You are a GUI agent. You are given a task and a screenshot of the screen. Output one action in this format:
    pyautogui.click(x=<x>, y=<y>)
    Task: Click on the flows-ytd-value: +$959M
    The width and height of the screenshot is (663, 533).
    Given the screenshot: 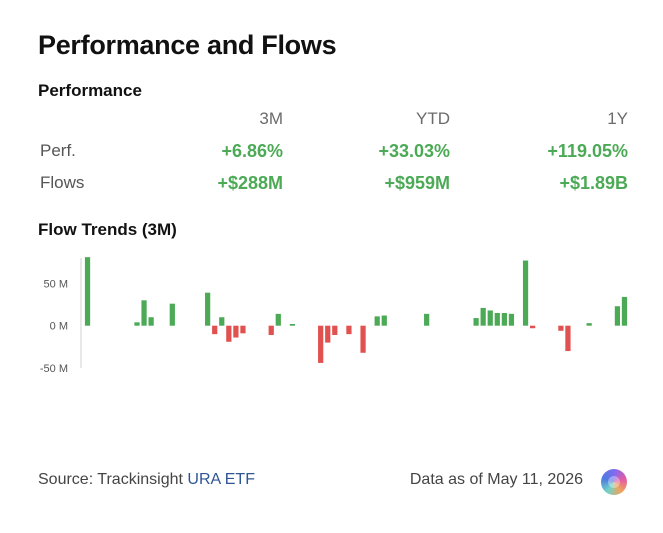 What is the action you would take?
    pyautogui.click(x=417, y=183)
    